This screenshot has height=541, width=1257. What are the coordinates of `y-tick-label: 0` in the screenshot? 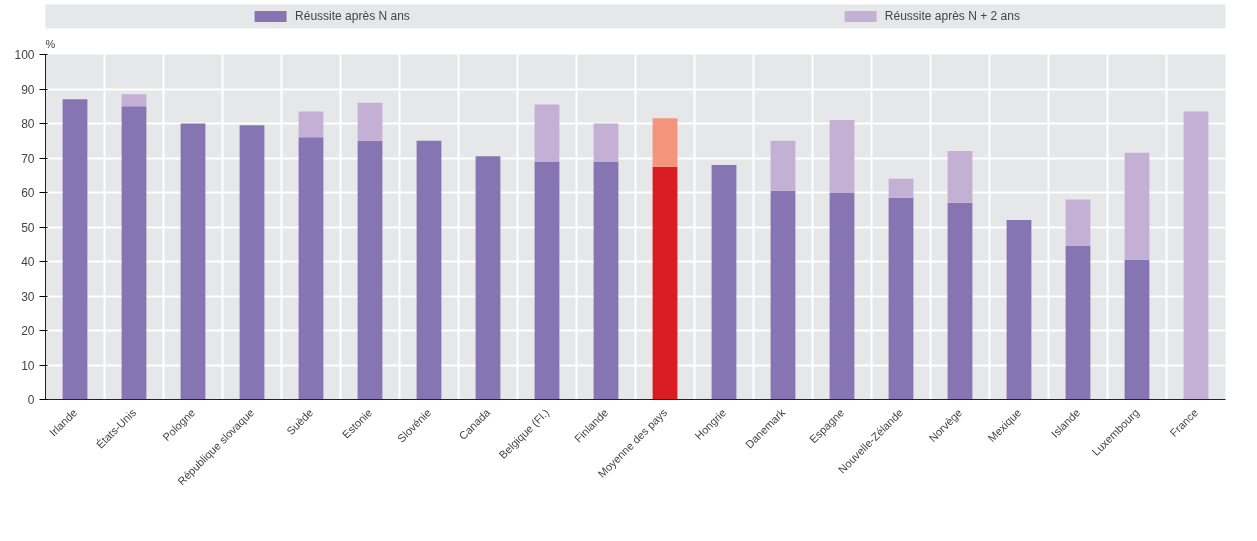 It's located at (31, 400).